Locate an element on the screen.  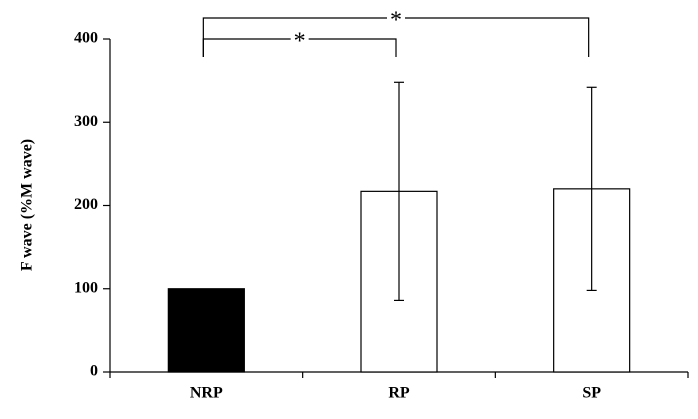
x-tick-label: SP is located at coordinates (591, 393).